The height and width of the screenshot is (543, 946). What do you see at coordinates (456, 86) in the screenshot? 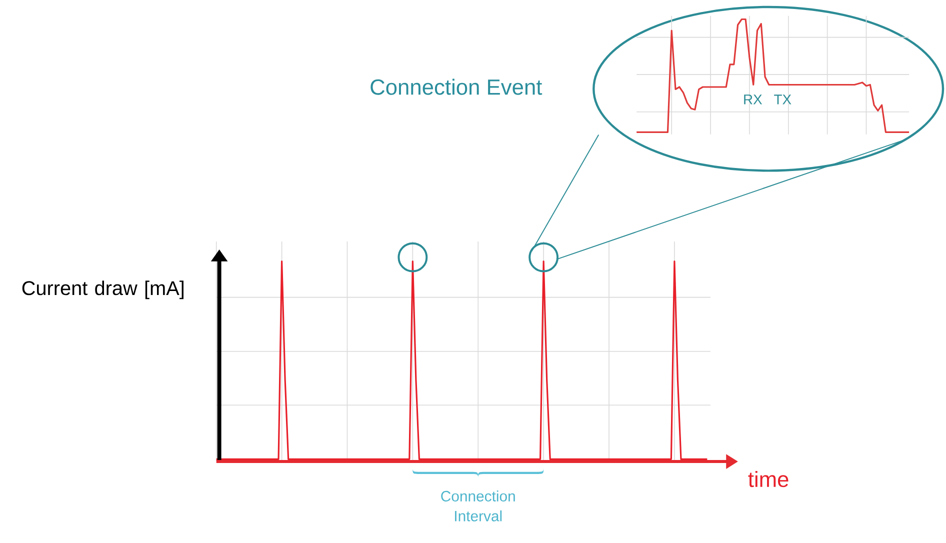
I see `text: Connection Event` at bounding box center [456, 86].